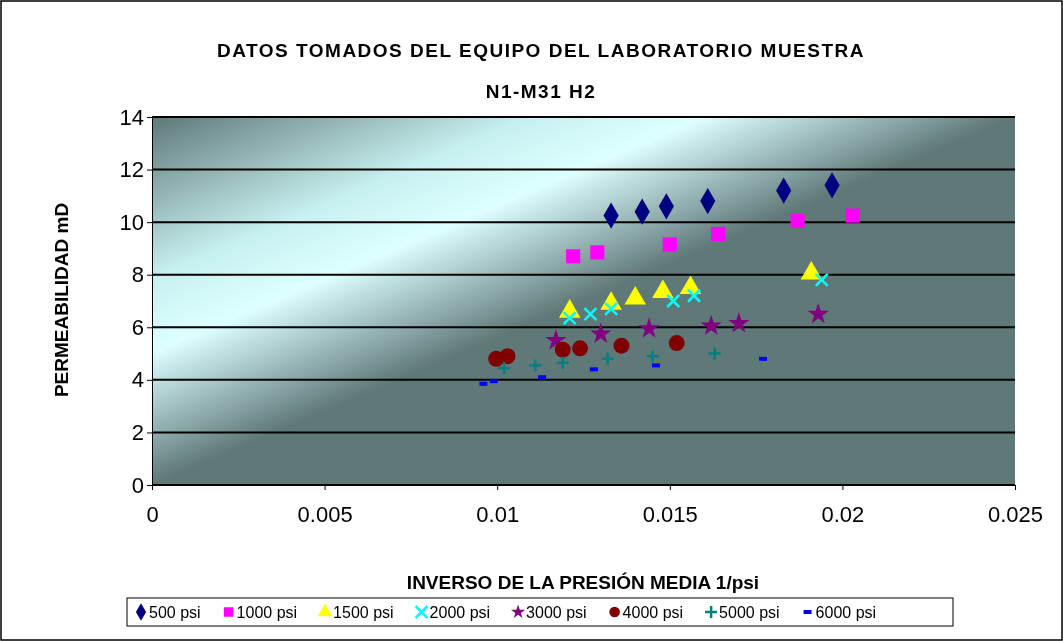  I want to click on legend-label: 4000 psi, so click(653, 612).